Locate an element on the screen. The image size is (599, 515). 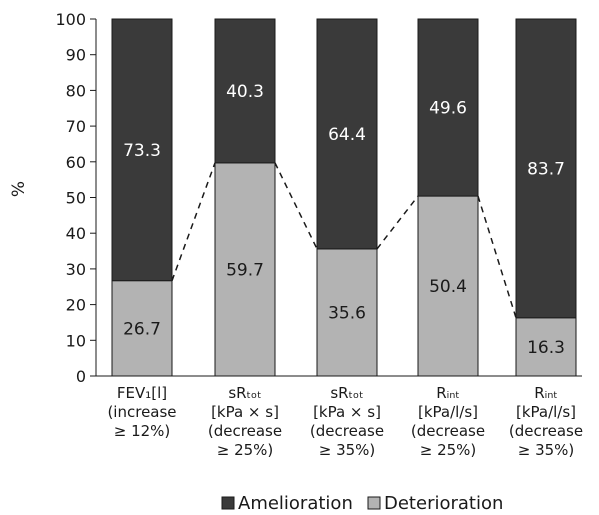
data-label-deterioration: 35.6 is located at coordinates (347, 313).